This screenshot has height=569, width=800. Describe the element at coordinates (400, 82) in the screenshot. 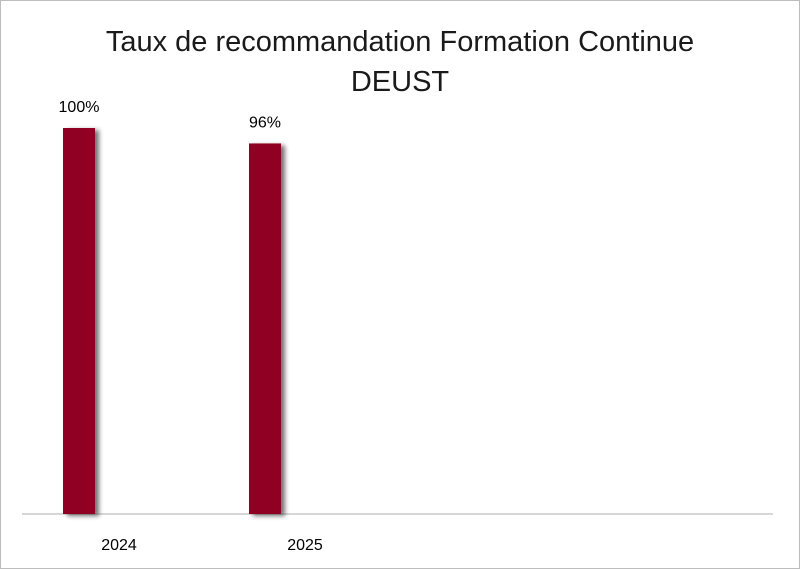

I see `chart-title-line-2: DEUST` at that location.